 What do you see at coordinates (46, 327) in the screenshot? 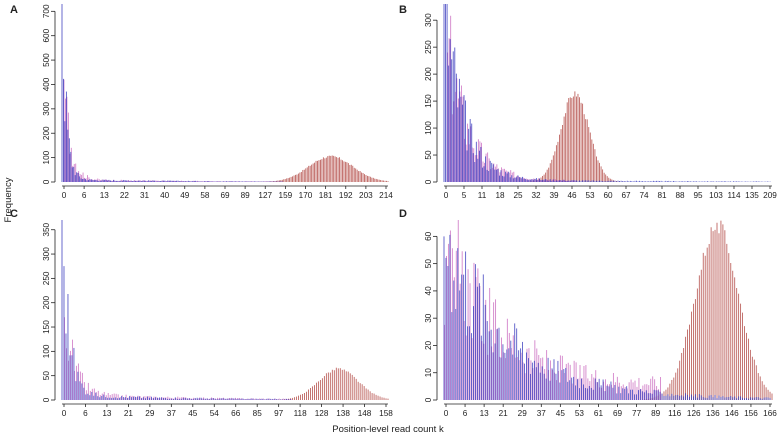
I see `y-tick-label: 150` at bounding box center [46, 327].